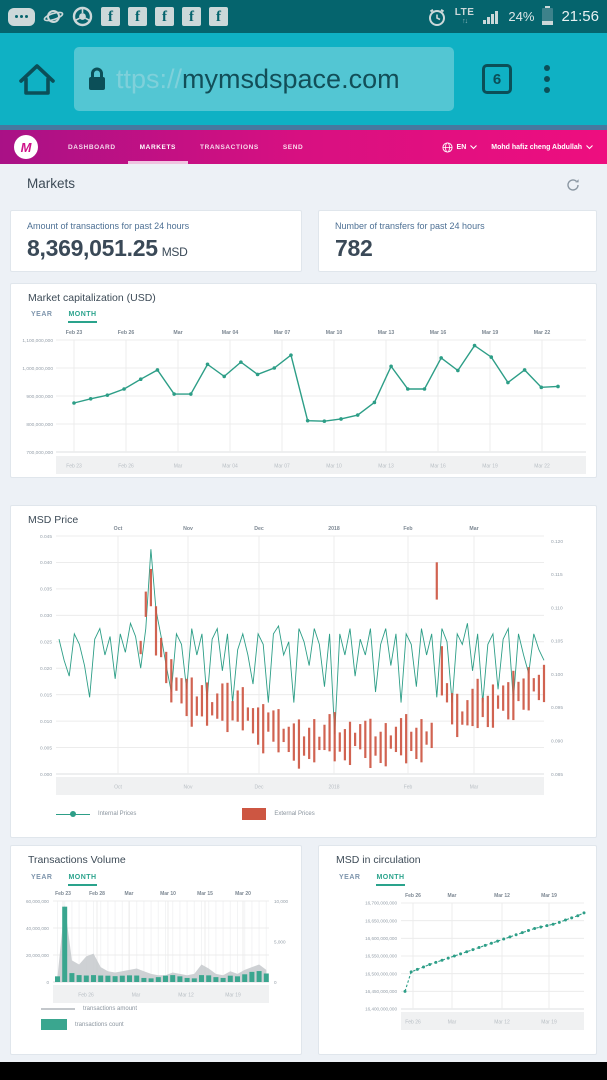 This screenshot has width=607, height=1080. What do you see at coordinates (278, 814) in the screenshot?
I see `legend-item-external: External Prices` at bounding box center [278, 814].